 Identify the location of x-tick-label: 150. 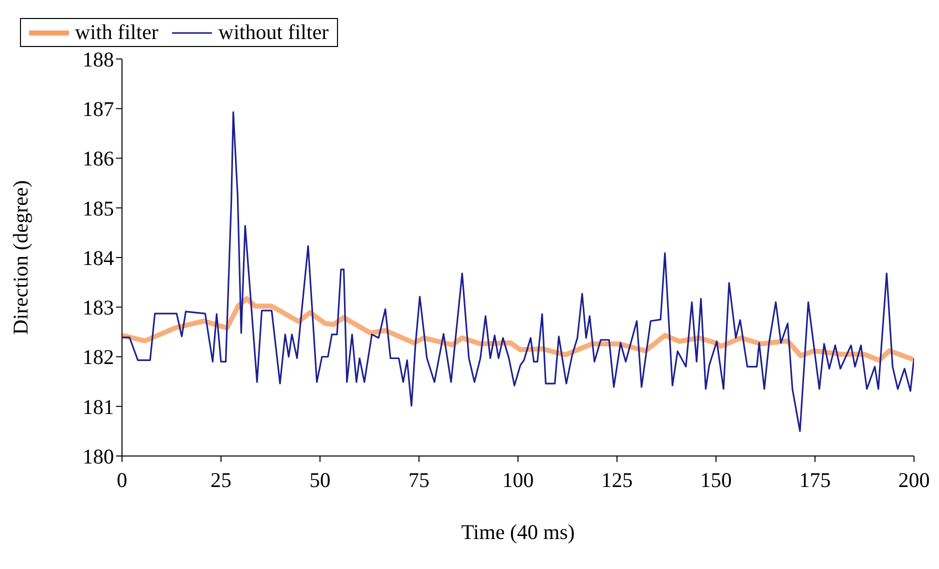
(716, 480).